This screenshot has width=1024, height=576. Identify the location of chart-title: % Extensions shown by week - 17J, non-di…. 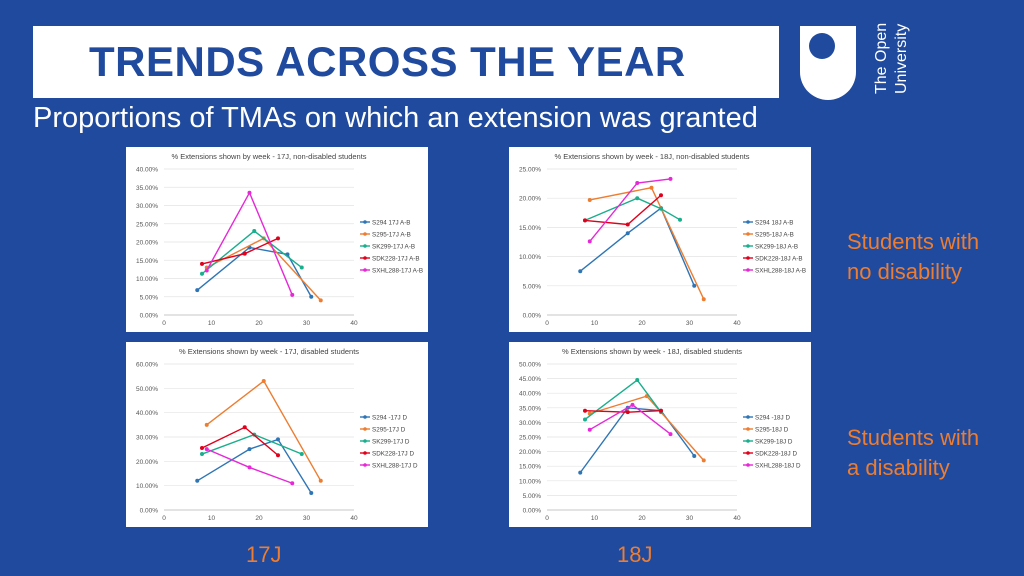
(268, 156).